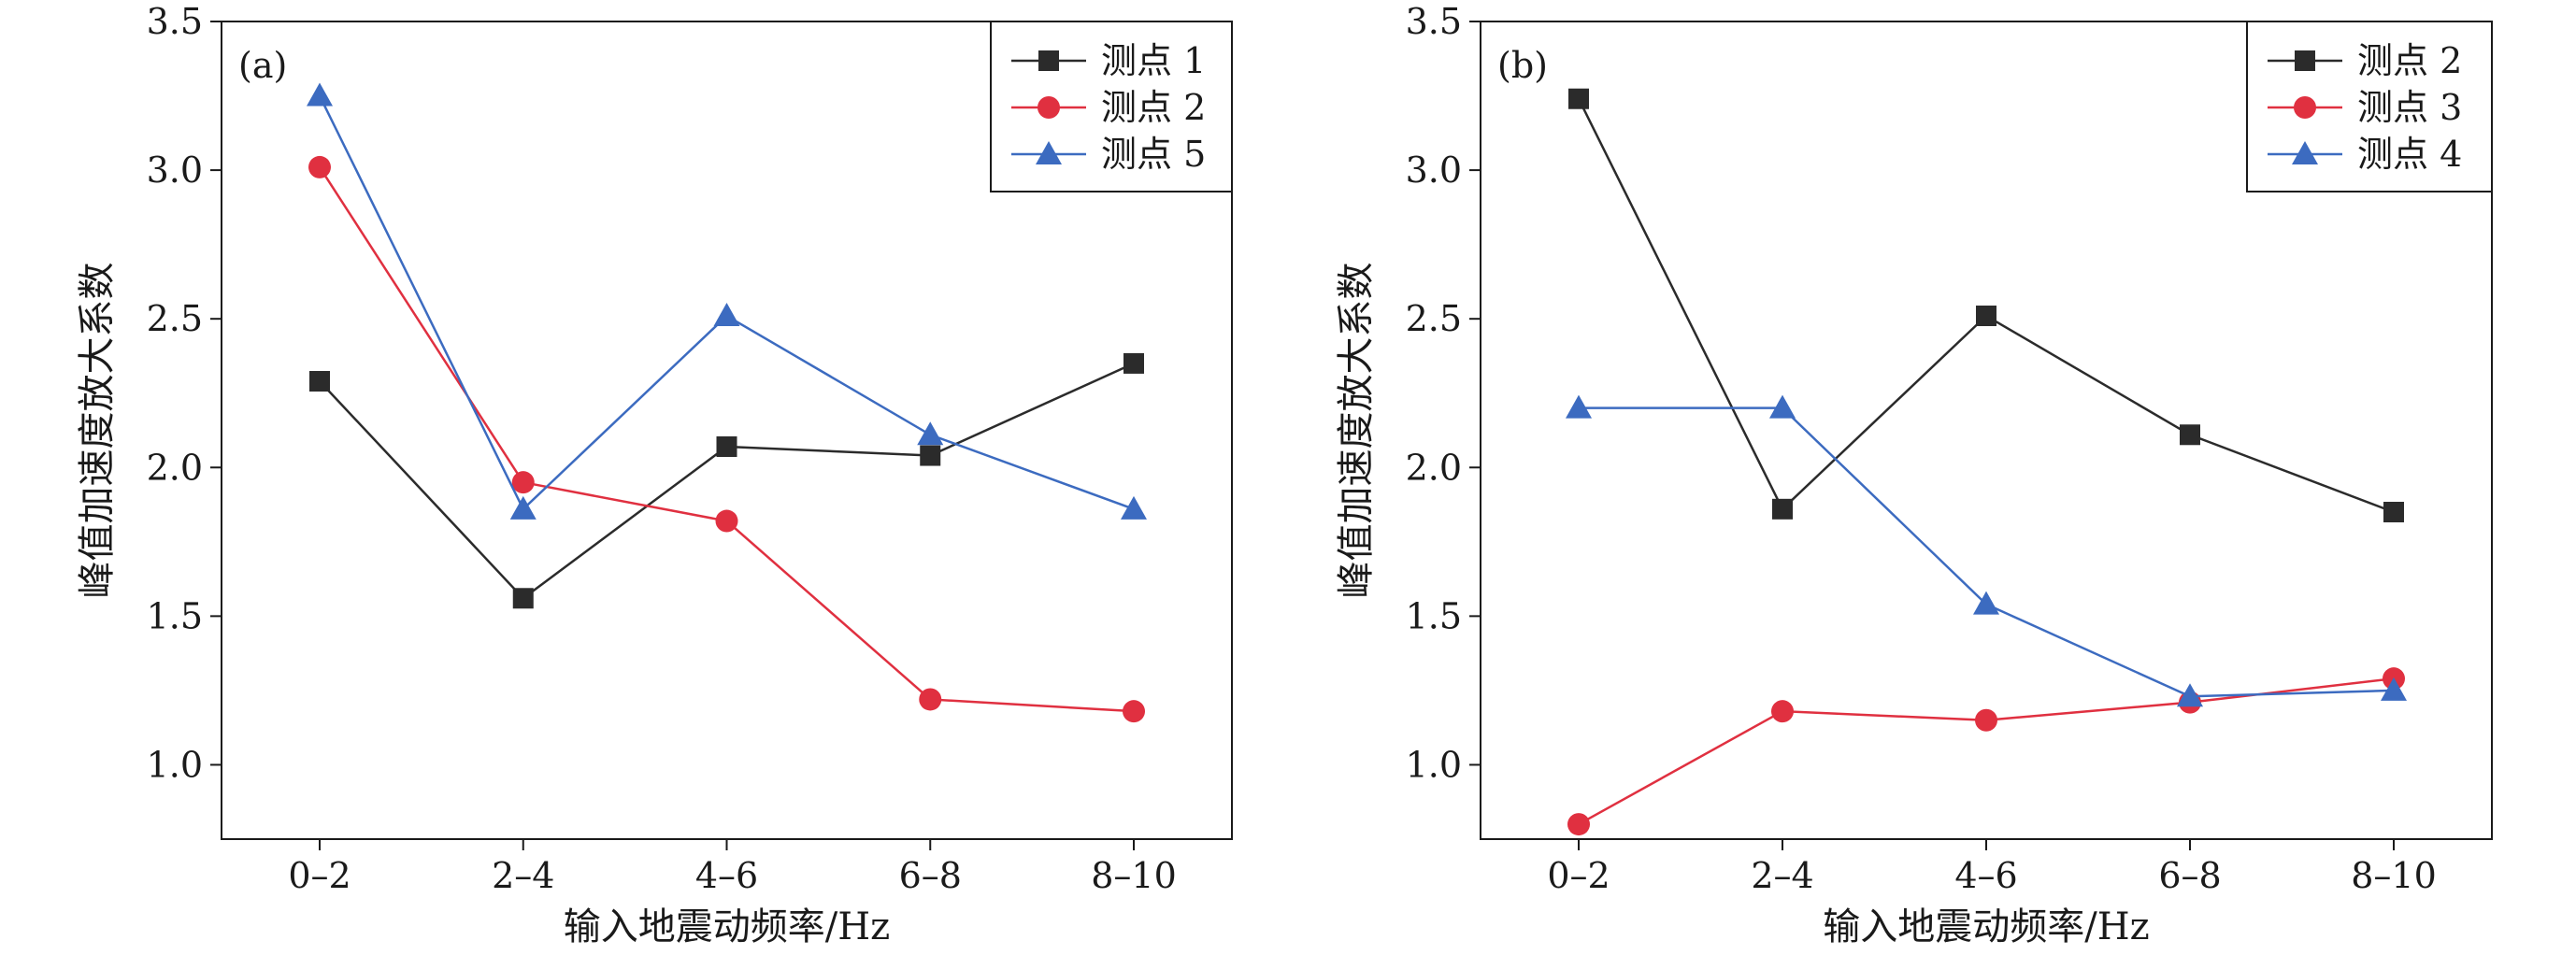 This screenshot has width=2576, height=955. What do you see at coordinates (262, 65) in the screenshot?
I see `panel-label: (a)` at bounding box center [262, 65].